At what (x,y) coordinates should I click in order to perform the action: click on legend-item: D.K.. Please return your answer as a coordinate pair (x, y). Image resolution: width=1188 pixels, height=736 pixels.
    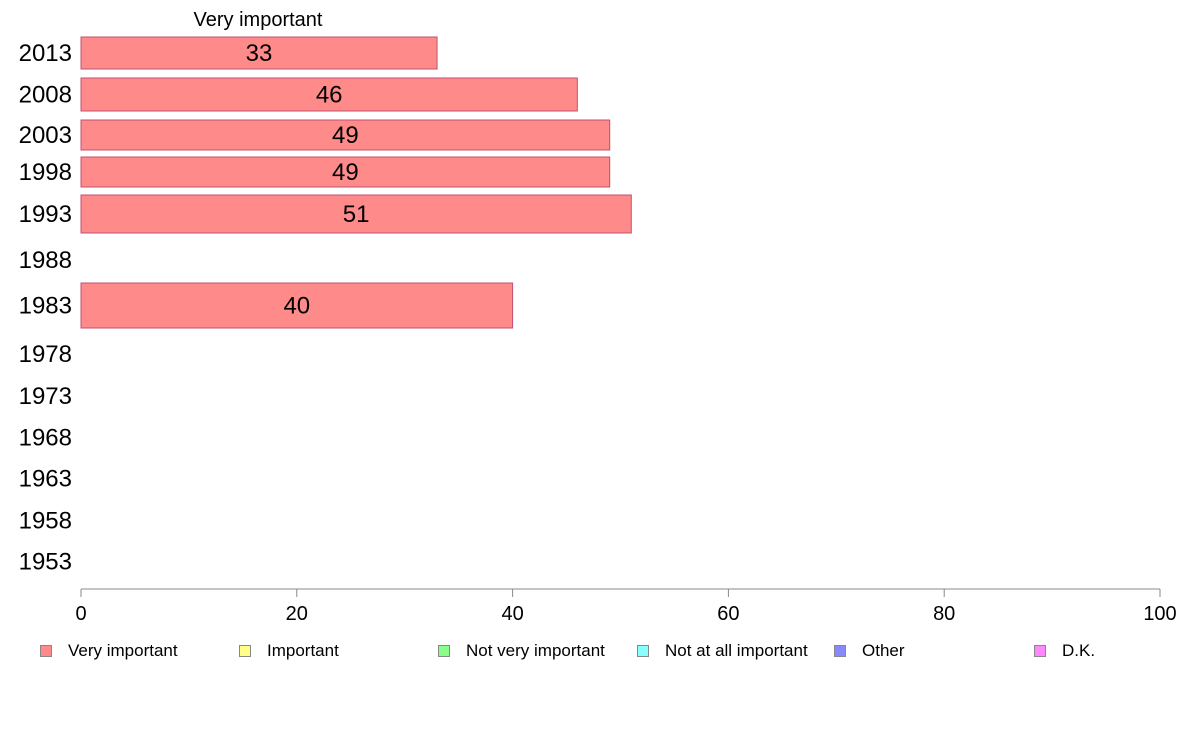
    Looking at the image, I should click on (1064, 651).